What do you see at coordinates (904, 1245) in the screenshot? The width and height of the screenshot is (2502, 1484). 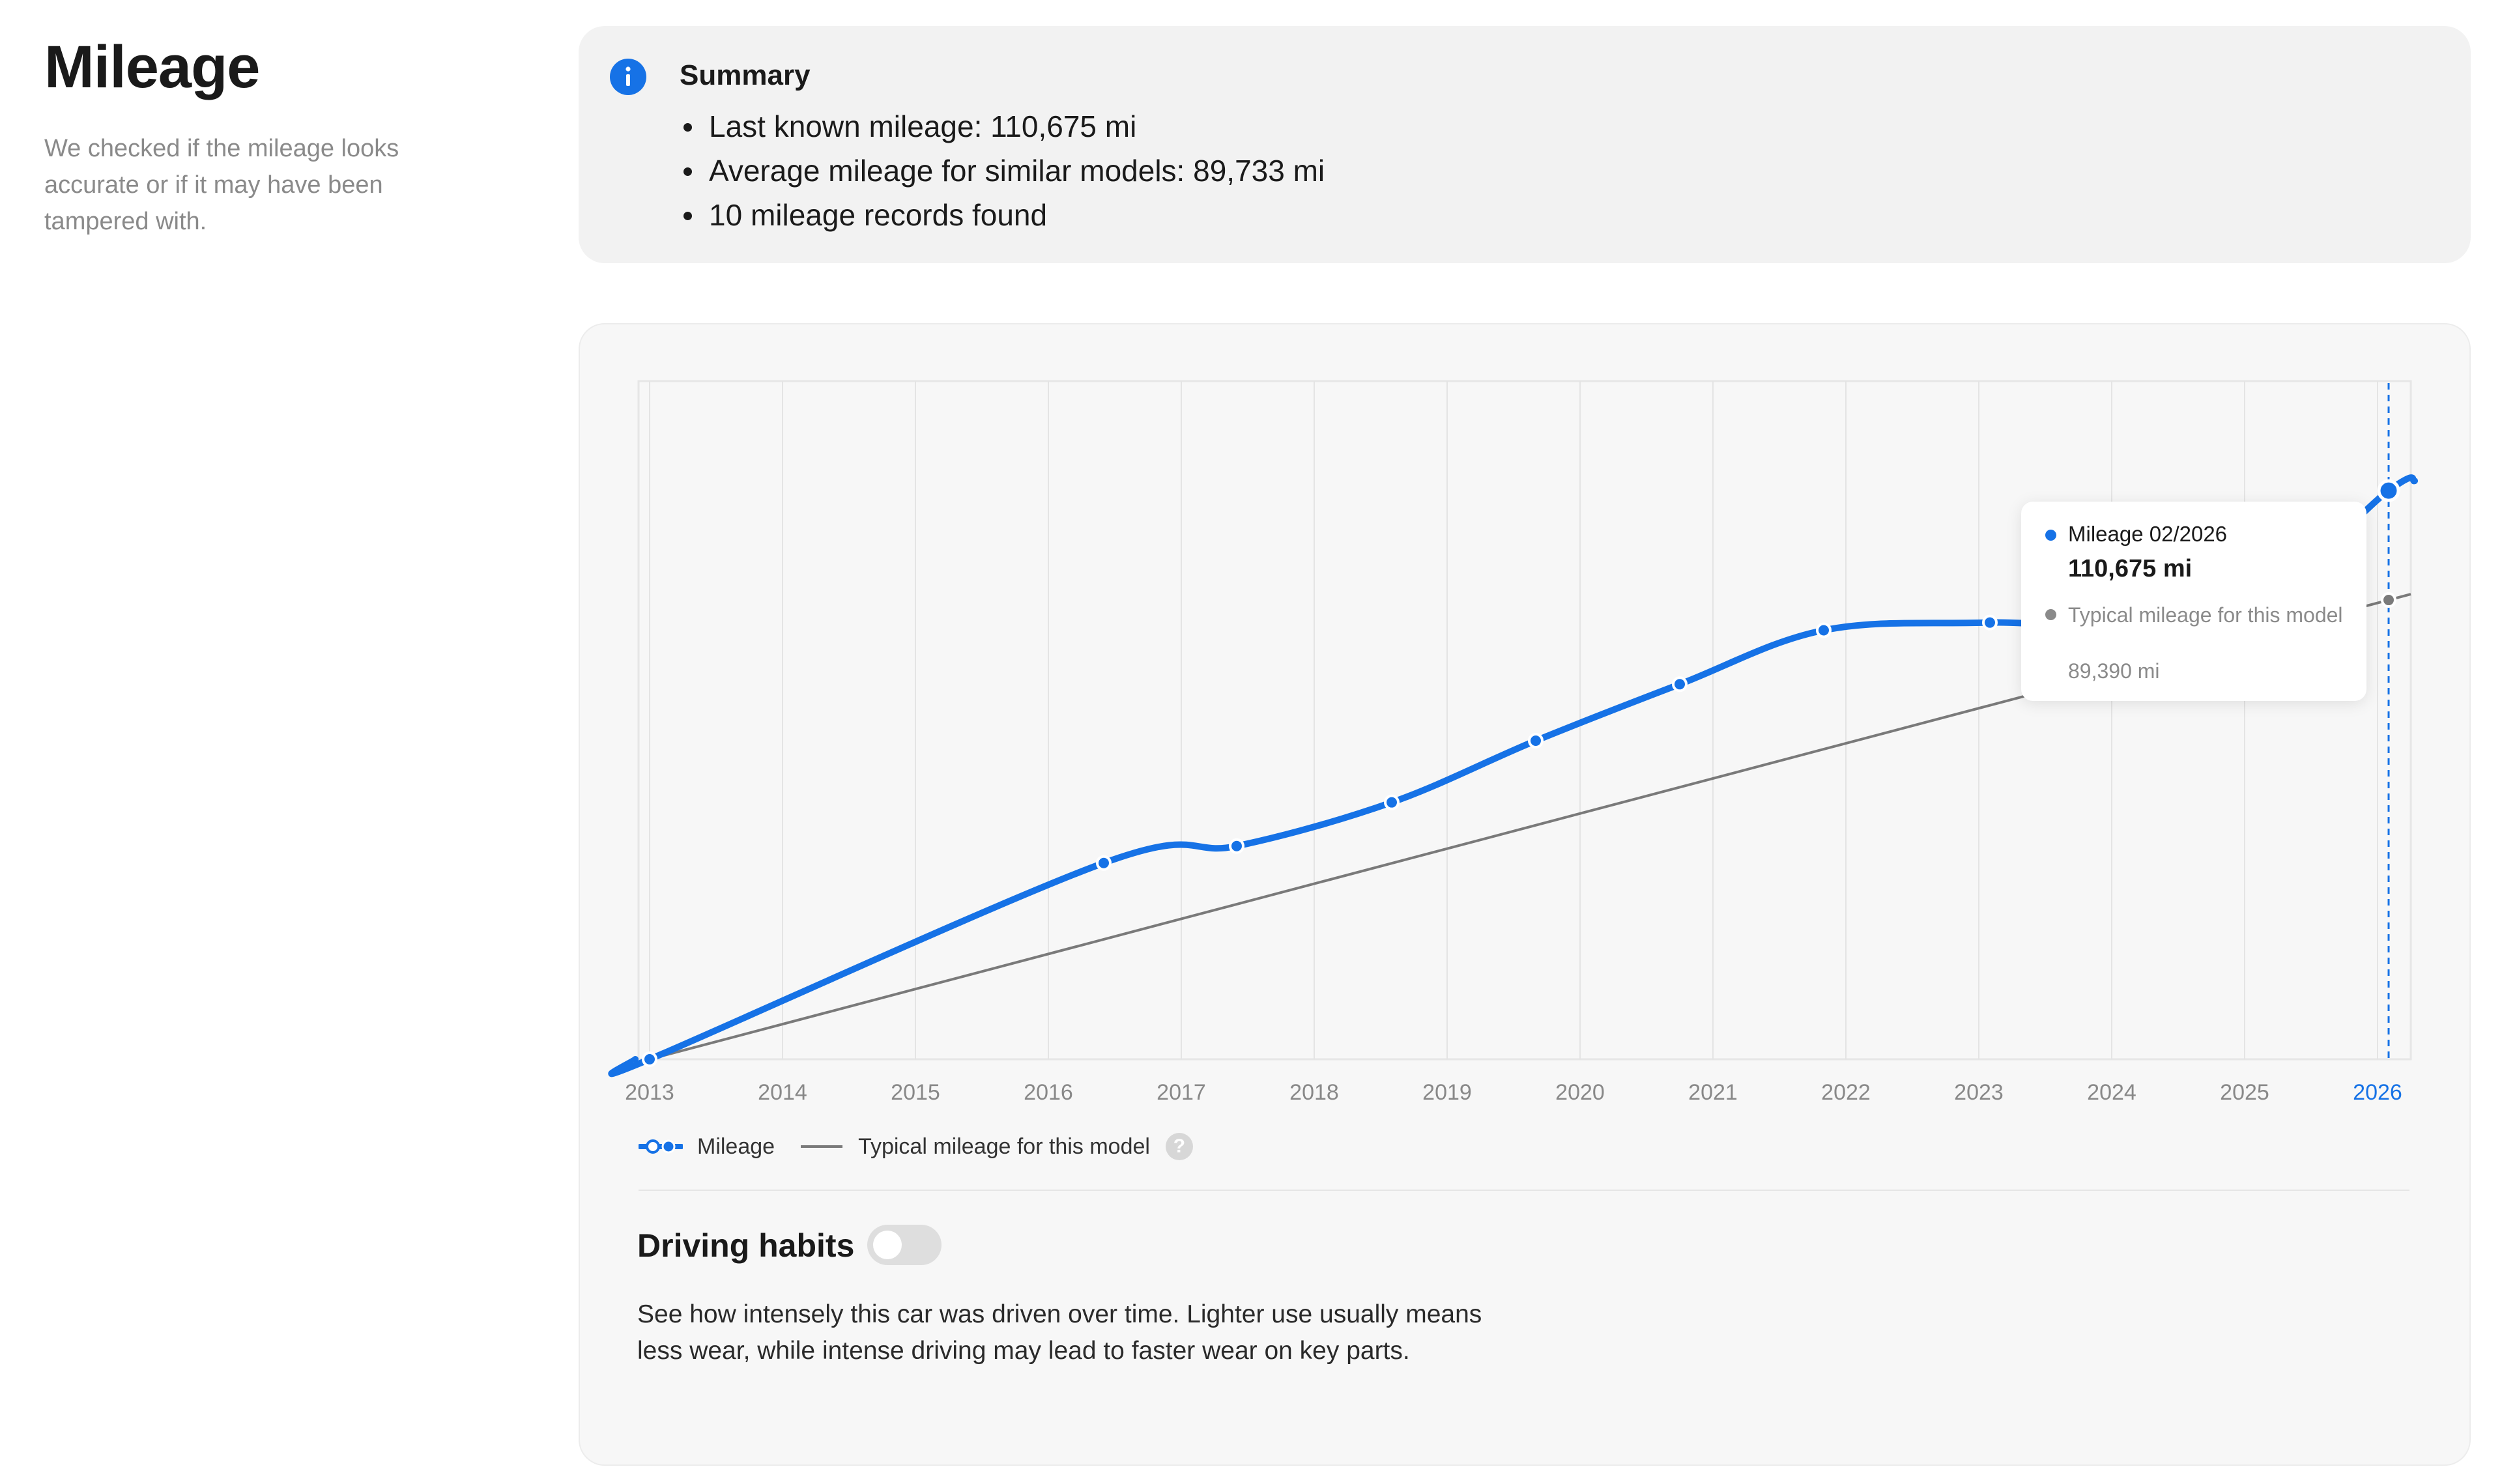 I see `driving-habits-toggle` at bounding box center [904, 1245].